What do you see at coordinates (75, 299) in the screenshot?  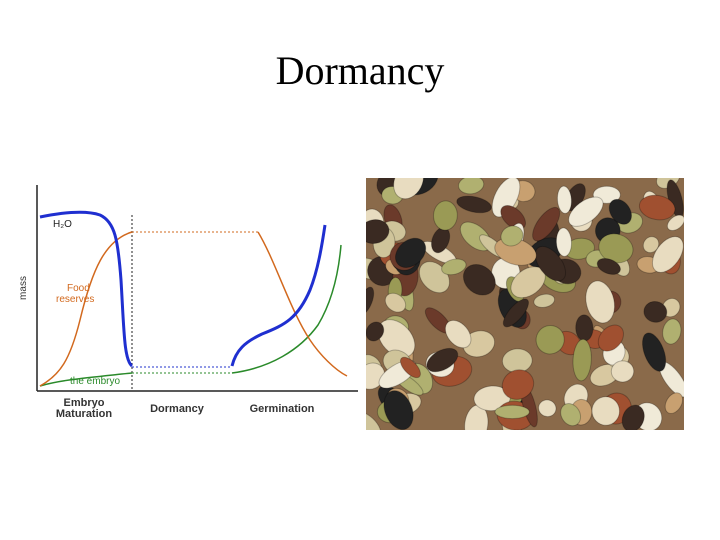 I see `food-label: reserves` at bounding box center [75, 299].